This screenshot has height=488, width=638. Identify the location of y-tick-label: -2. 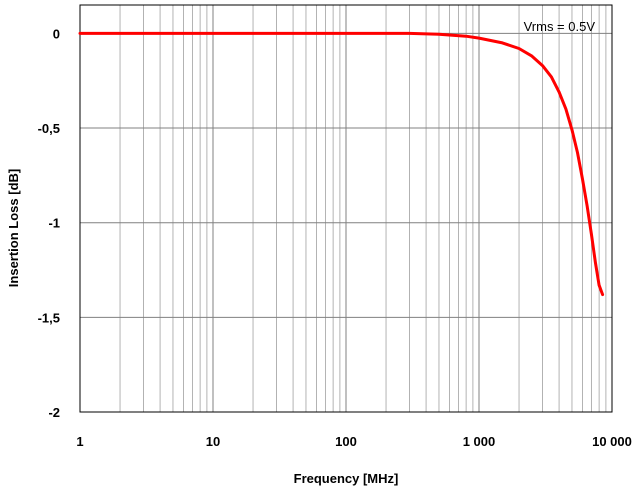
(54, 412).